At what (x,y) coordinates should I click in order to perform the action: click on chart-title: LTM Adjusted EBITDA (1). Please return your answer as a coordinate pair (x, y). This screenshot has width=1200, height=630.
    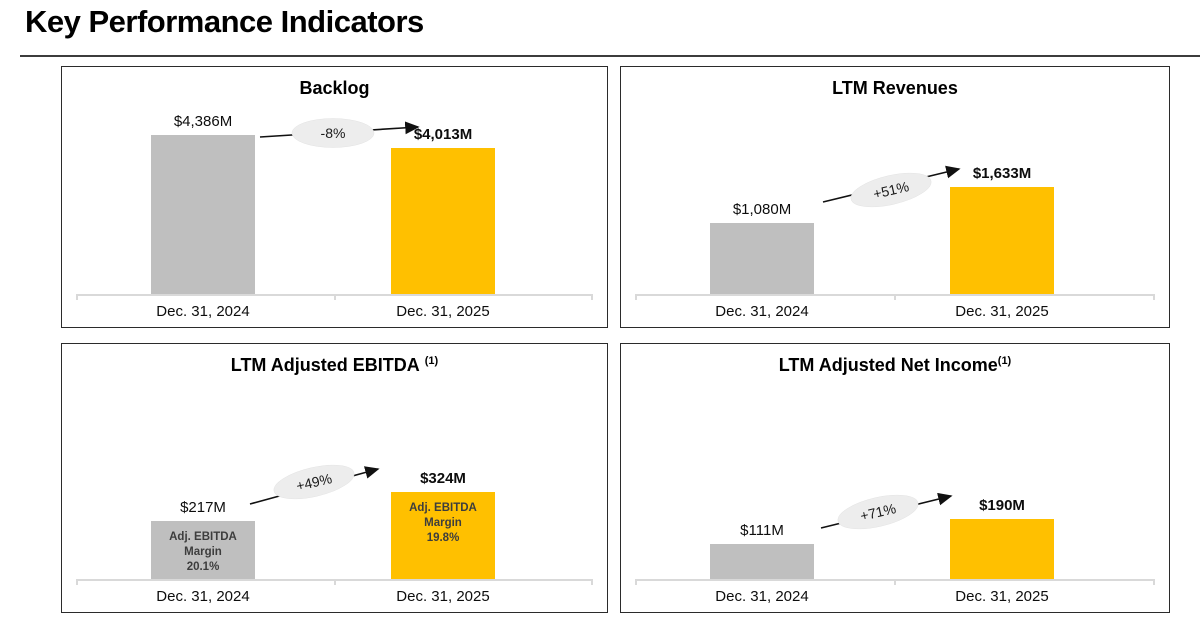
    Looking at the image, I should click on (334, 368).